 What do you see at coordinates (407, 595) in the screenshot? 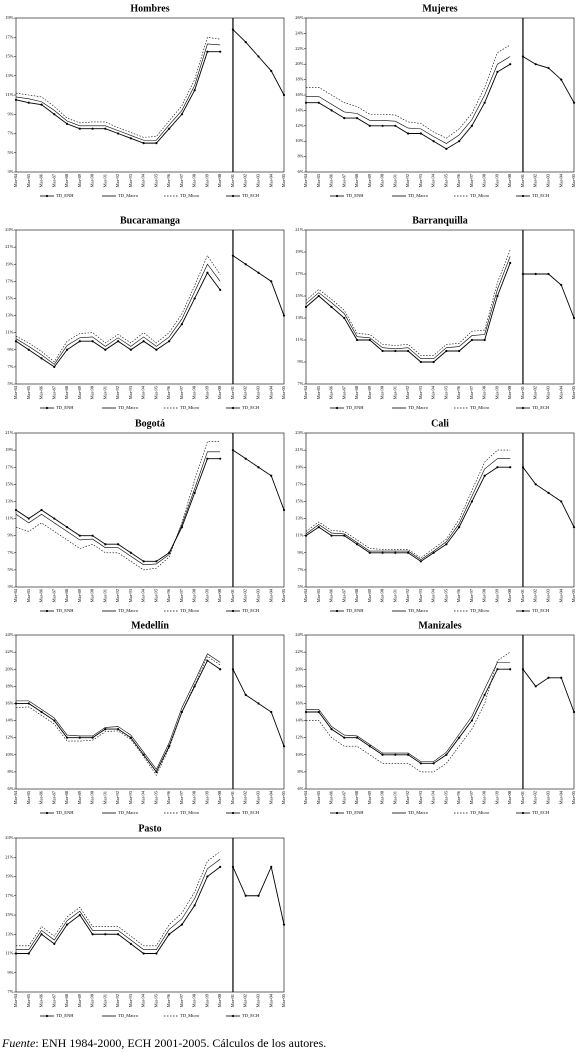
I see `x-tick-label: Mar-92` at bounding box center [407, 595].